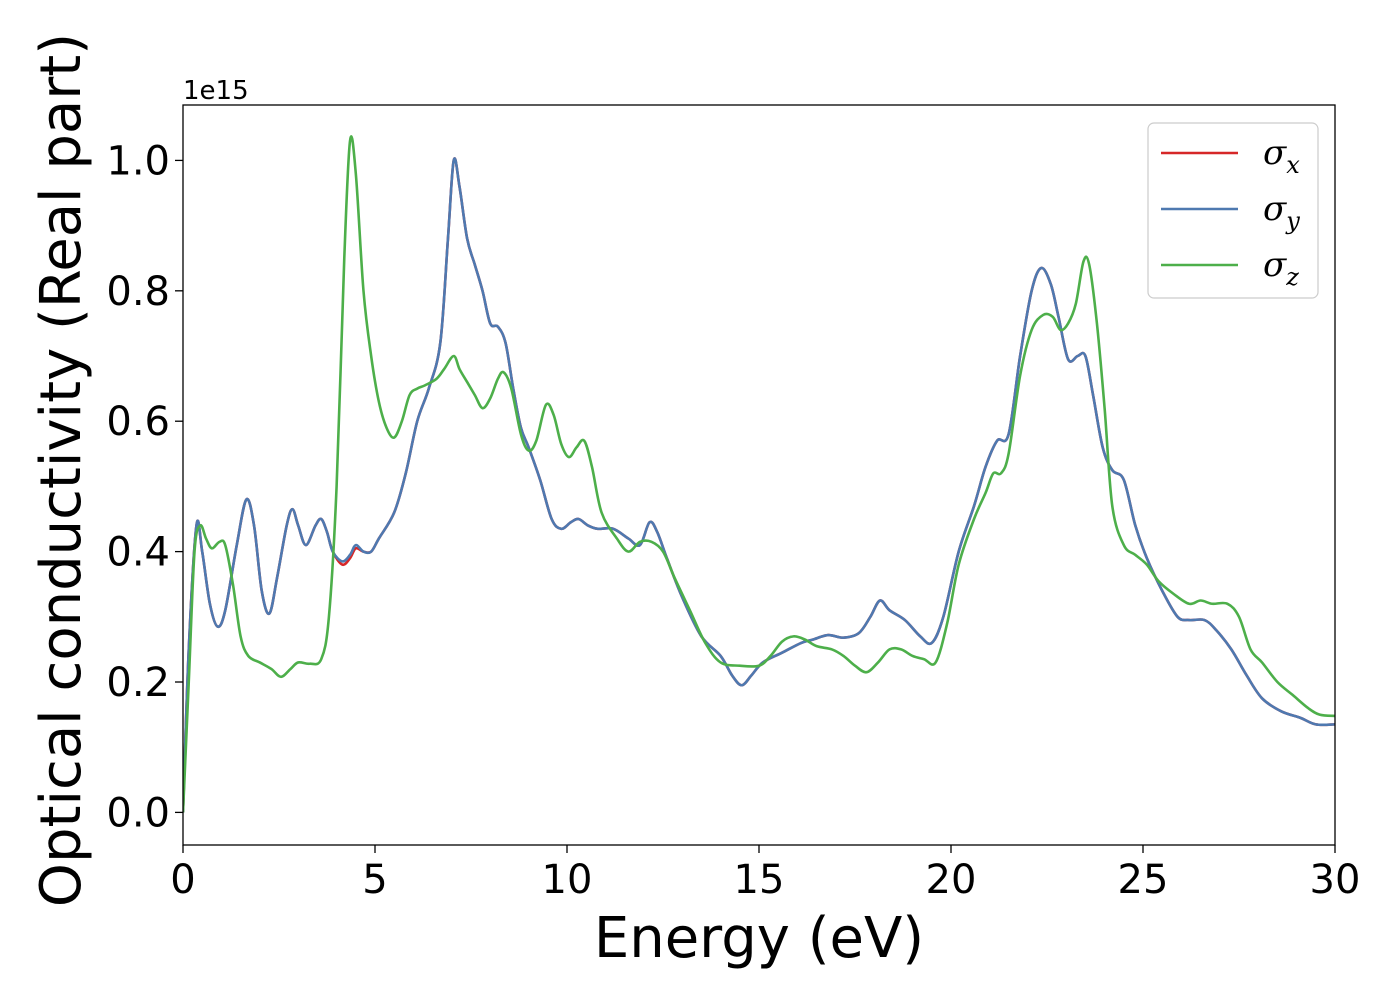 The height and width of the screenshot is (1000, 1400). I want to click on x-axis-label: Energy (eV), so click(759, 938).